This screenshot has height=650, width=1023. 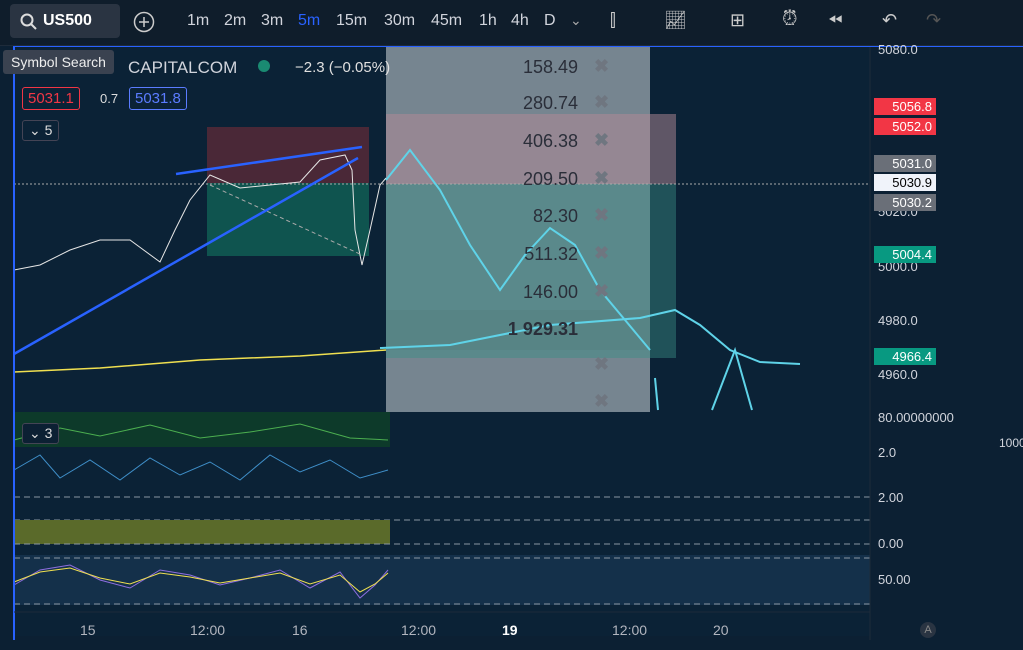 What do you see at coordinates (835, 20) in the screenshot?
I see `replay-button: ⏪︎` at bounding box center [835, 20].